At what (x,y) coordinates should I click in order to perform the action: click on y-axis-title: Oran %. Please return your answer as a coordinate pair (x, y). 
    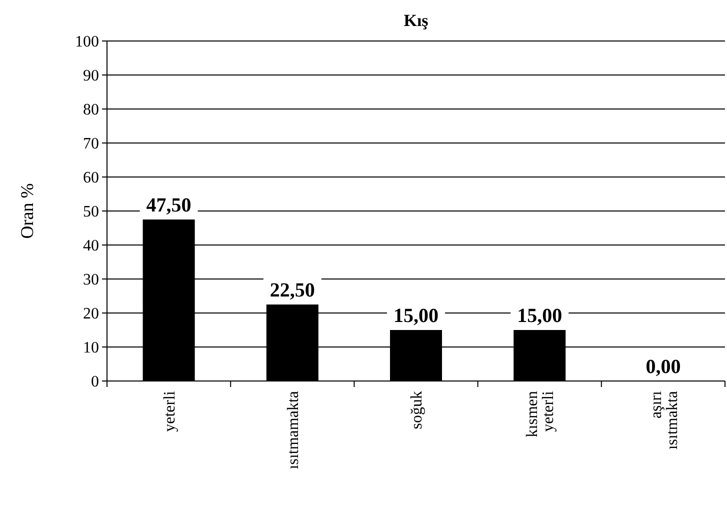
    Looking at the image, I should click on (27, 211).